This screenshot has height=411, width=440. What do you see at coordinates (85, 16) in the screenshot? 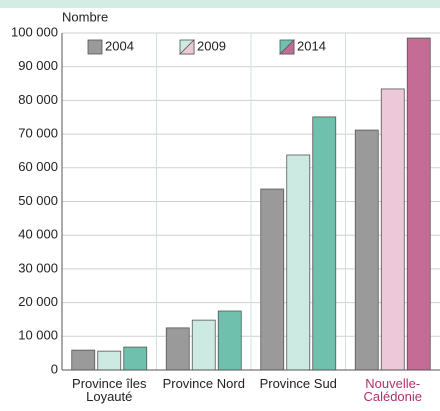
I see `y-axis-label: Nombre` at bounding box center [85, 16].